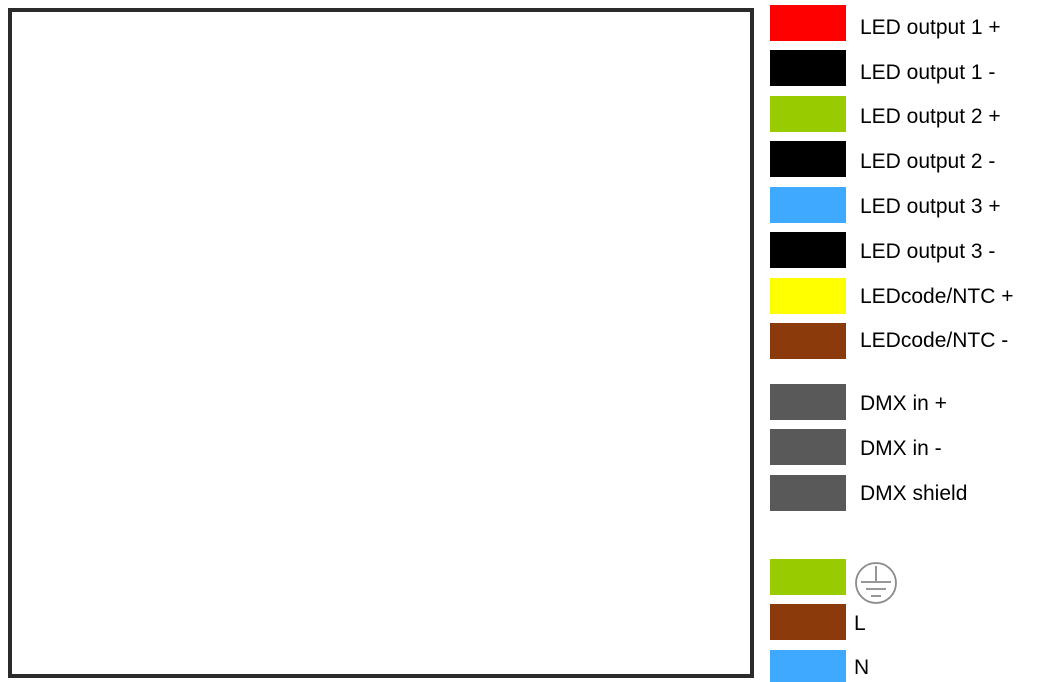  Describe the element at coordinates (808, 341) in the screenshot. I see `swatch-ledcode-ntc-minus` at that location.